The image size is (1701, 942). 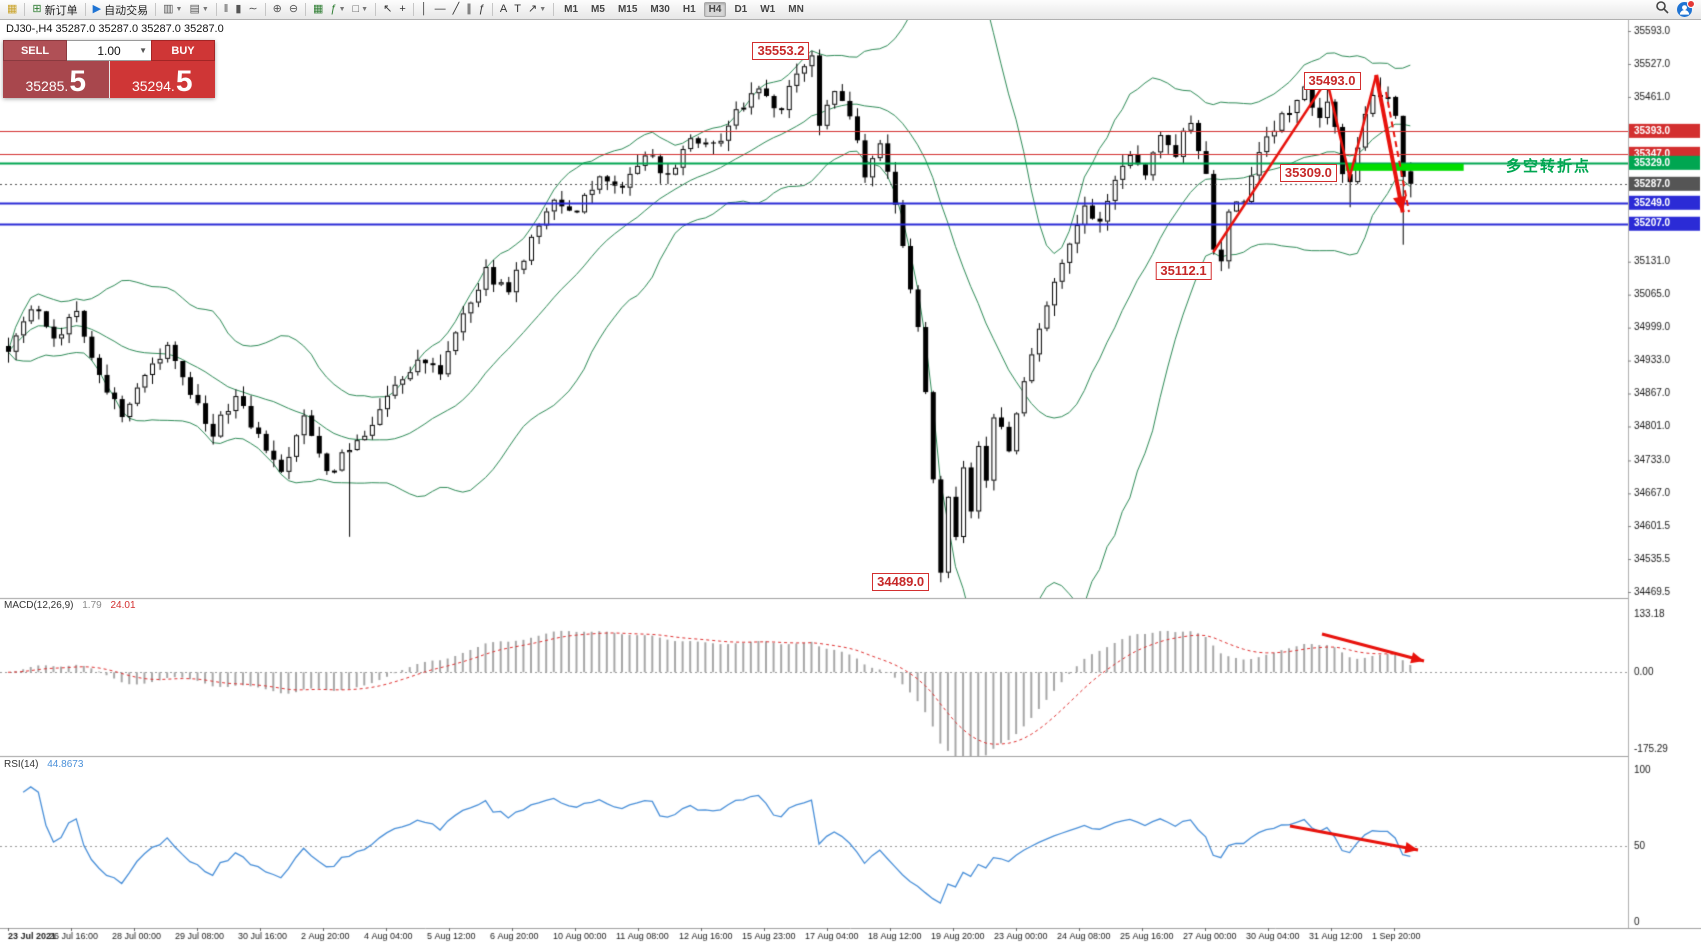 I want to click on fibonacci-icon-glyph: ƒ, so click(x=481, y=9).